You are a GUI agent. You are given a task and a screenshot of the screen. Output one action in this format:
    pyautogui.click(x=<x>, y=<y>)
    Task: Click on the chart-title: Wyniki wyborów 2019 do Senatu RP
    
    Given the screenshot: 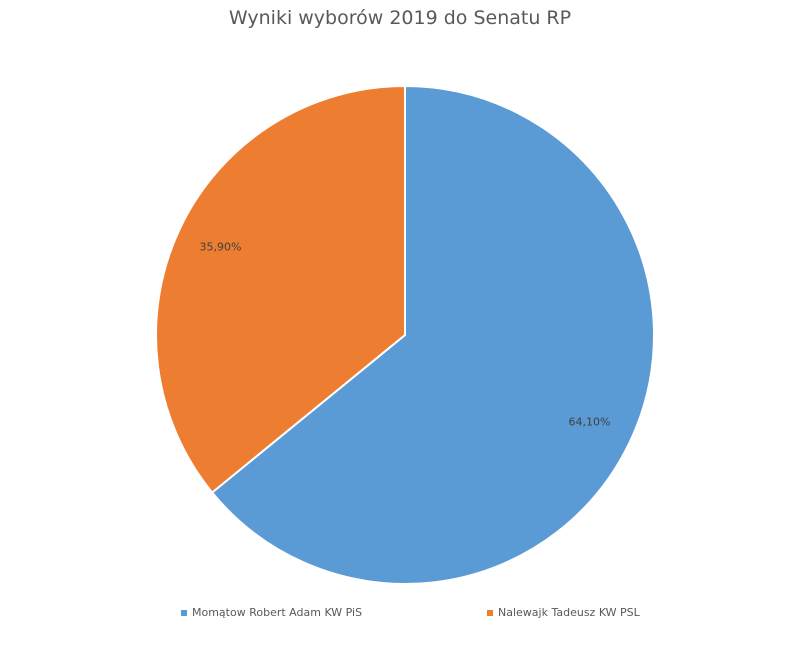 What is the action you would take?
    pyautogui.click(x=400, y=18)
    